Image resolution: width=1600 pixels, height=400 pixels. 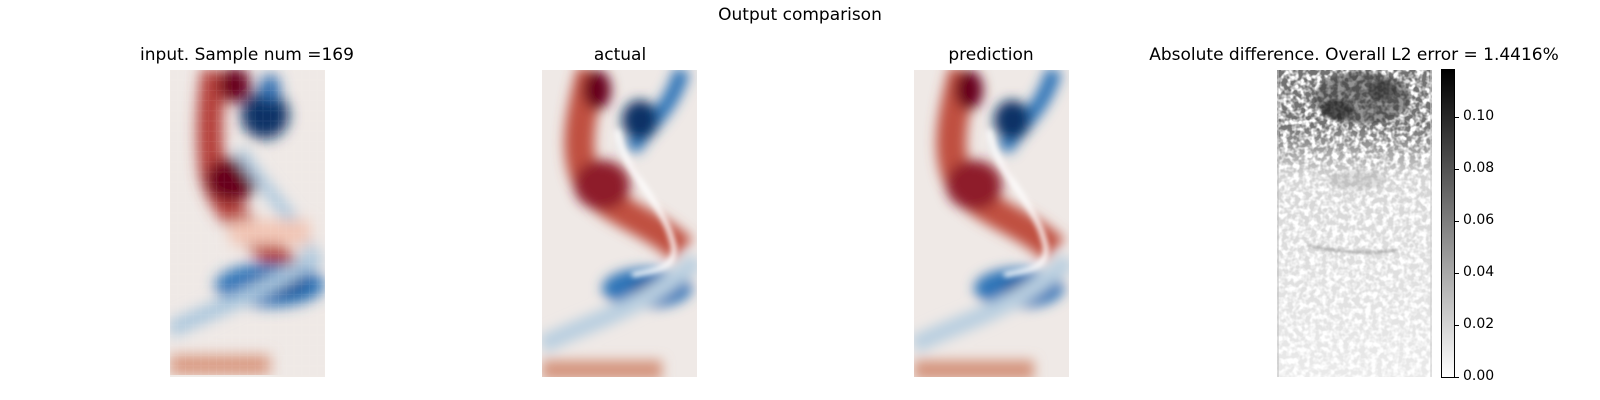 What do you see at coordinates (1448, 223) in the screenshot?
I see `colorbar` at bounding box center [1448, 223].